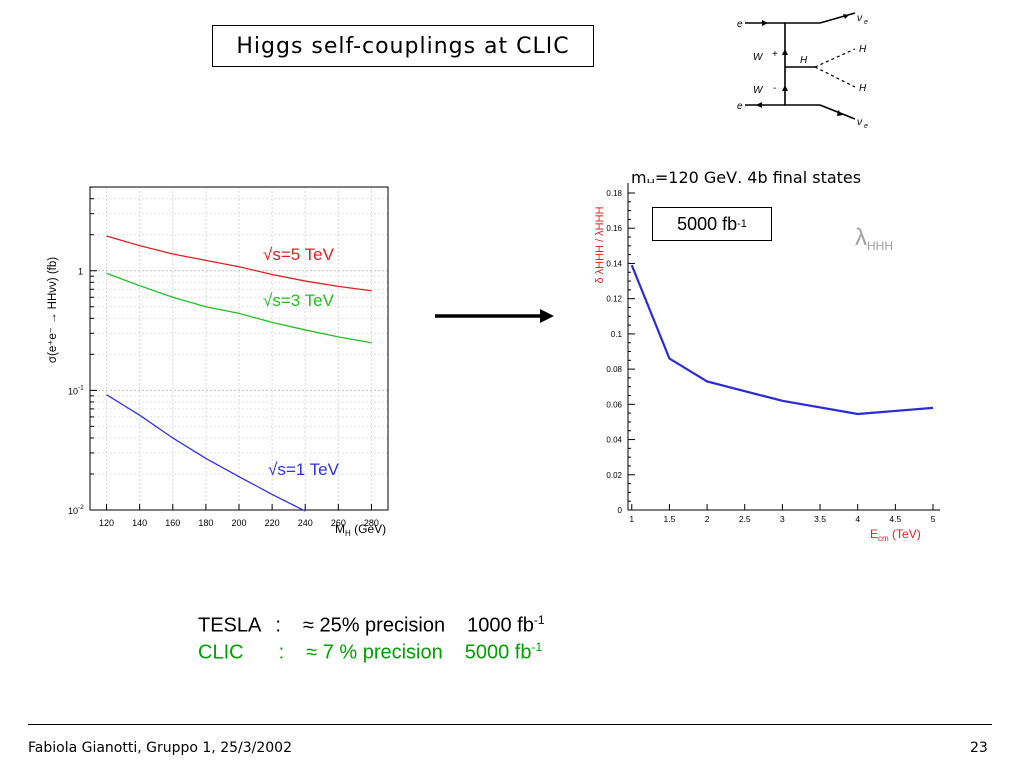 This screenshot has height=768, width=1024. I want to click on x-tick-label: 4.5, so click(895, 519).